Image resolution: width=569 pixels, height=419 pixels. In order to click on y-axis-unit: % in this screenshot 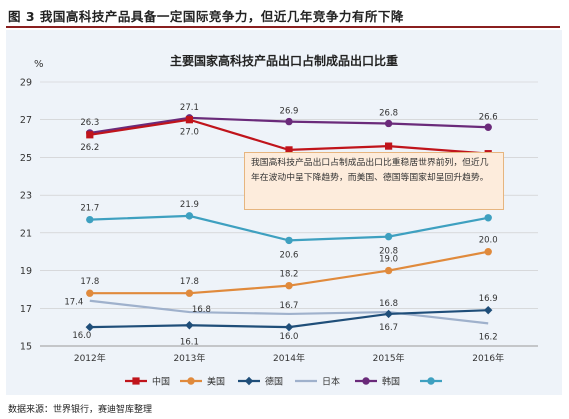, I will do `click(39, 64)`.